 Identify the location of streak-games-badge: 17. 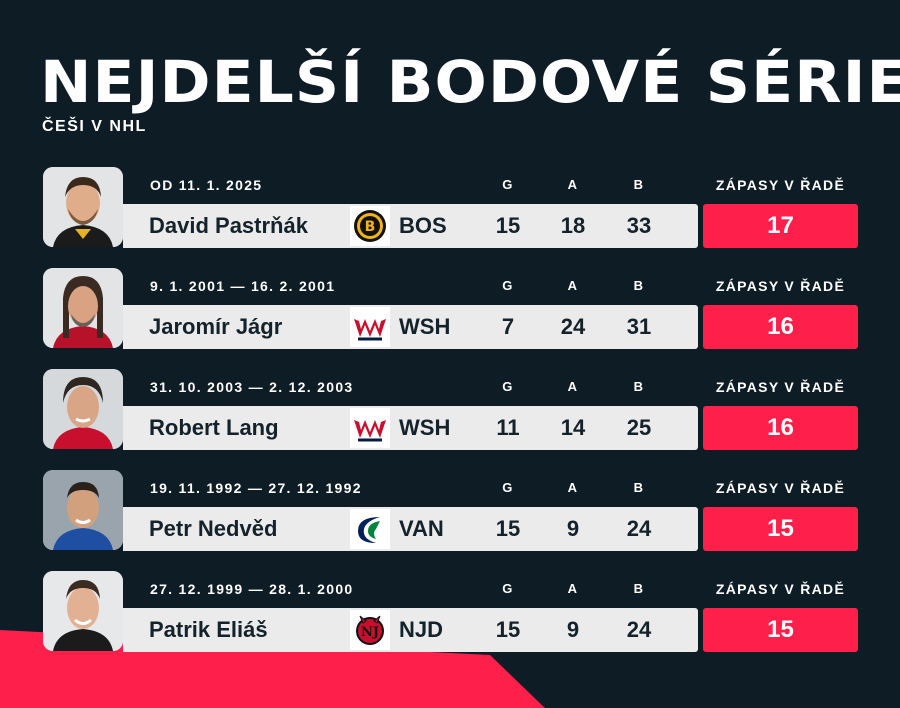
(780, 226).